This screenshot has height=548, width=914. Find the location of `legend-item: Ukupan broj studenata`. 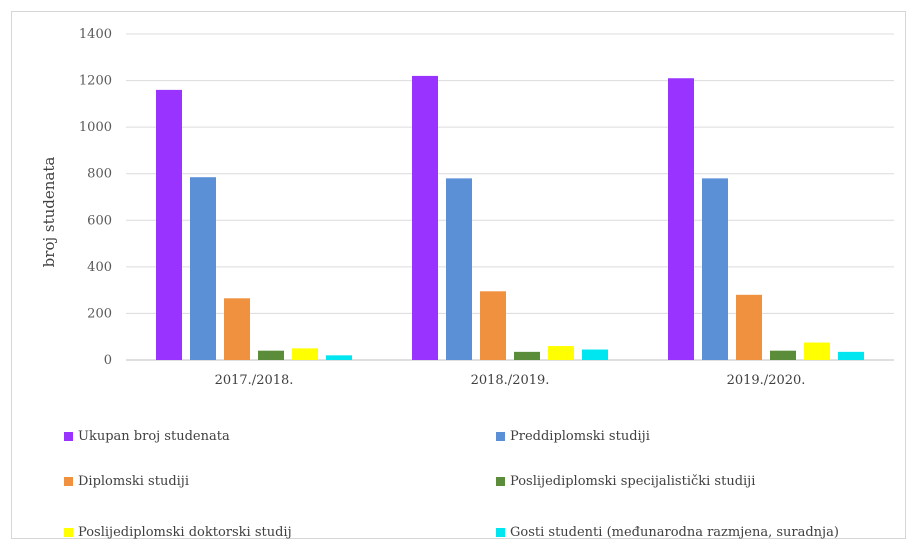

legend-item: Ukupan broj studenata is located at coordinates (147, 436).